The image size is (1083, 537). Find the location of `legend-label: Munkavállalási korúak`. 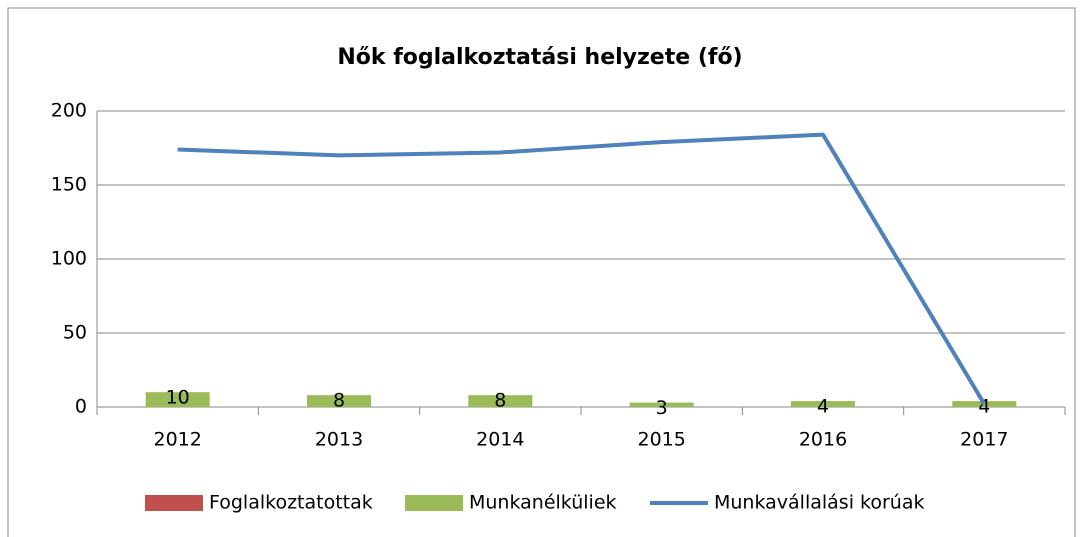

legend-label: Munkavállalási korúak is located at coordinates (819, 503).